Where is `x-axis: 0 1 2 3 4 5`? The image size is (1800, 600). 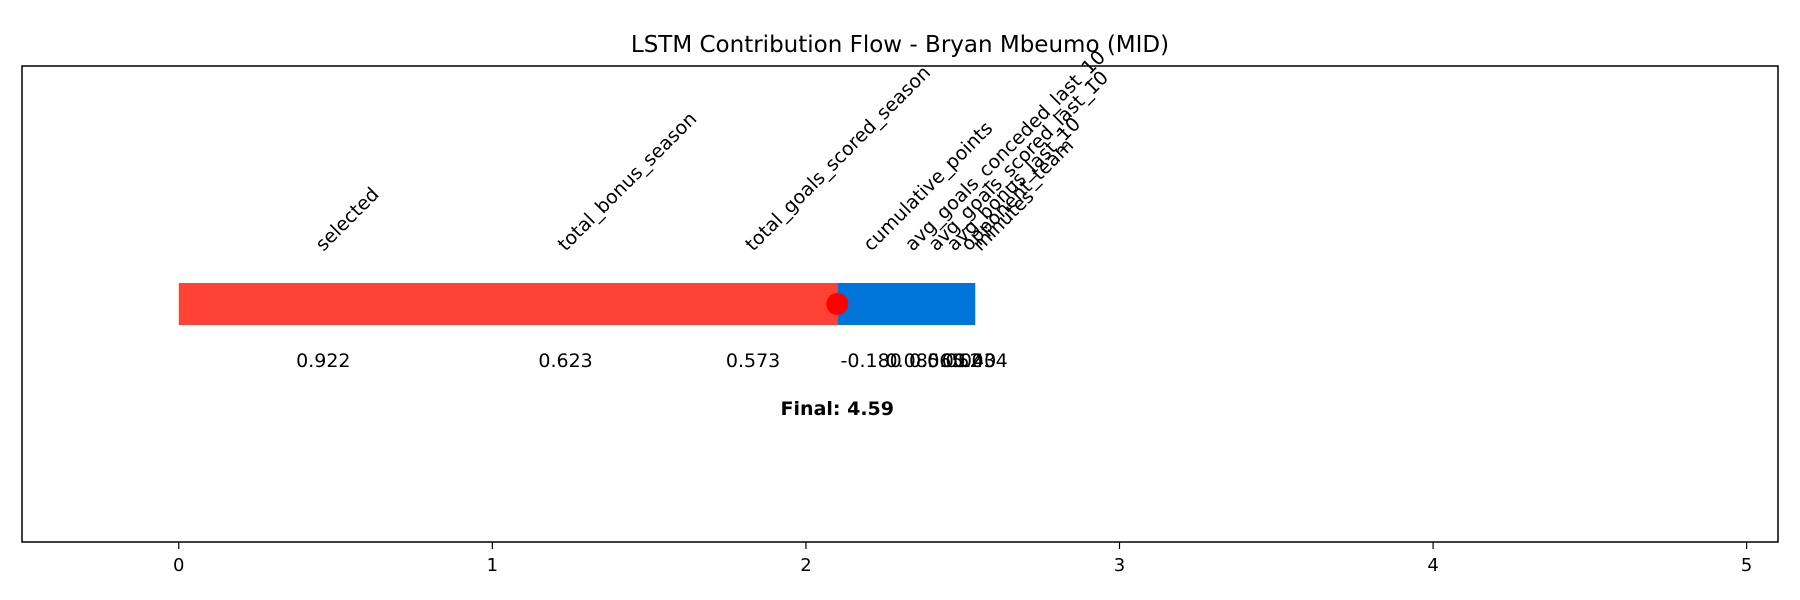 x-axis: 0 1 2 3 4 5 is located at coordinates (962, 559).